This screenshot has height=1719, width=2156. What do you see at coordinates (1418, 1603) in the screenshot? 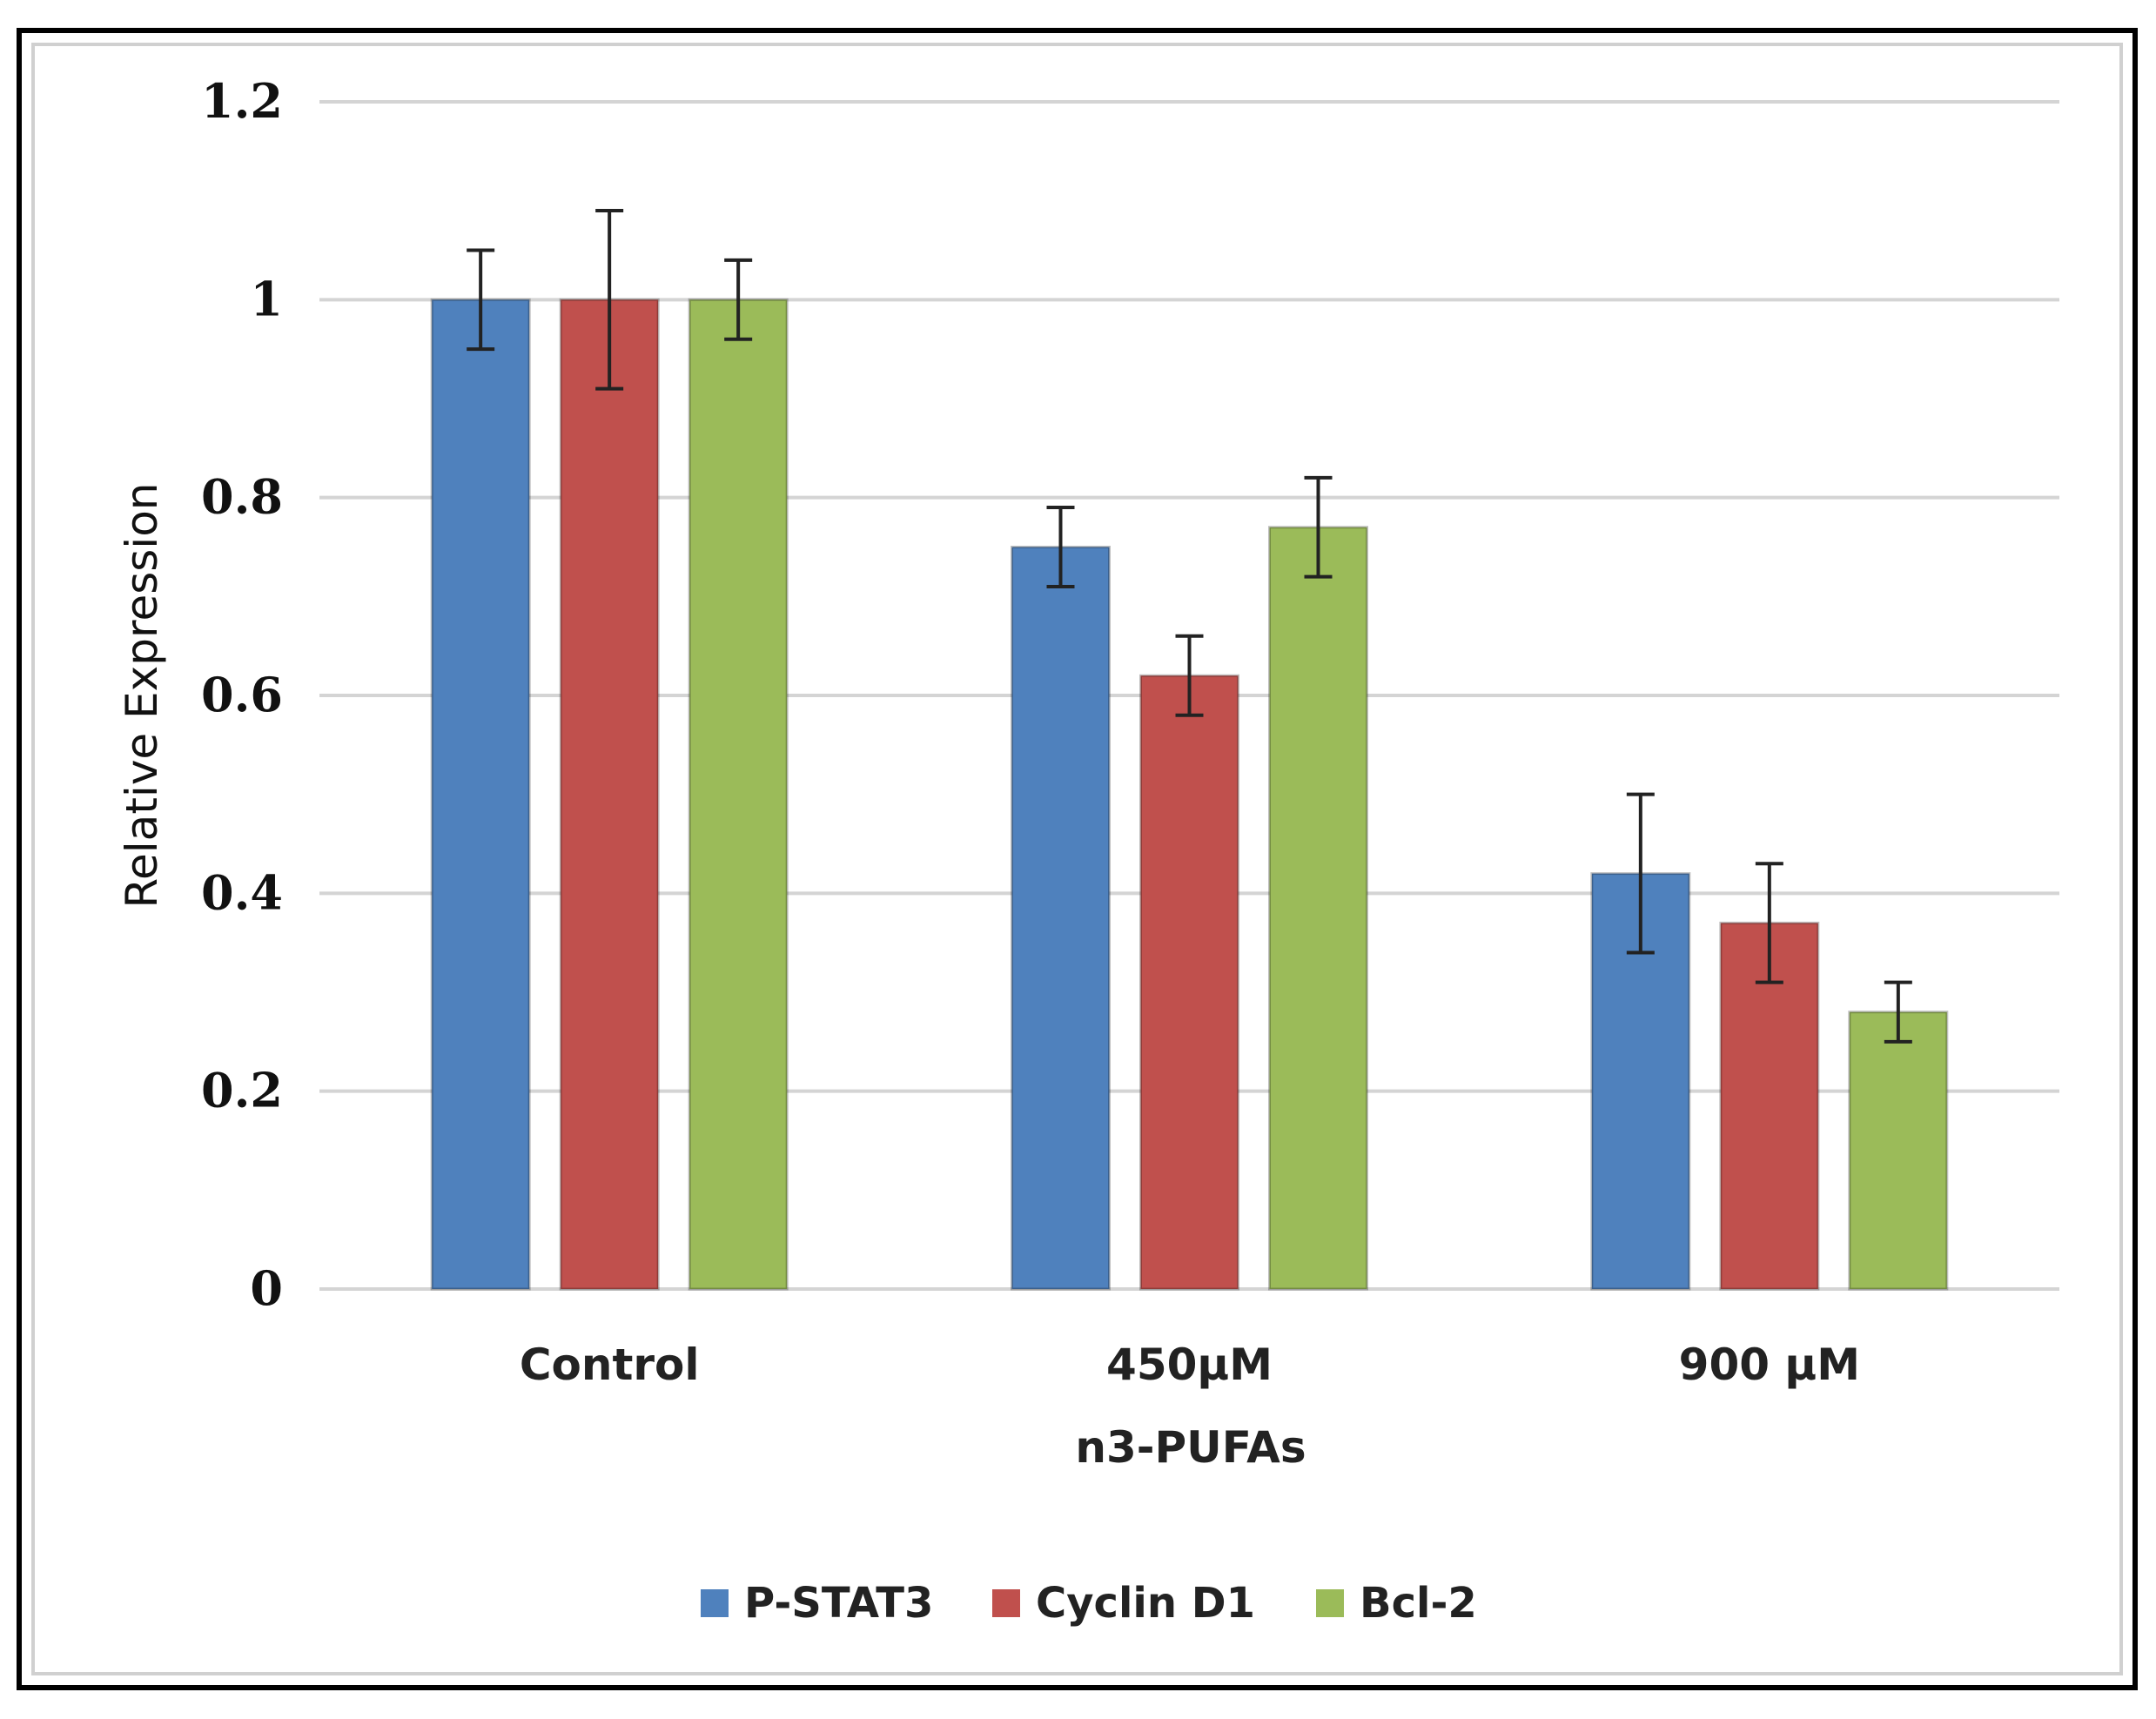
I see `legend-label: Bcl-2` at bounding box center [1418, 1603].